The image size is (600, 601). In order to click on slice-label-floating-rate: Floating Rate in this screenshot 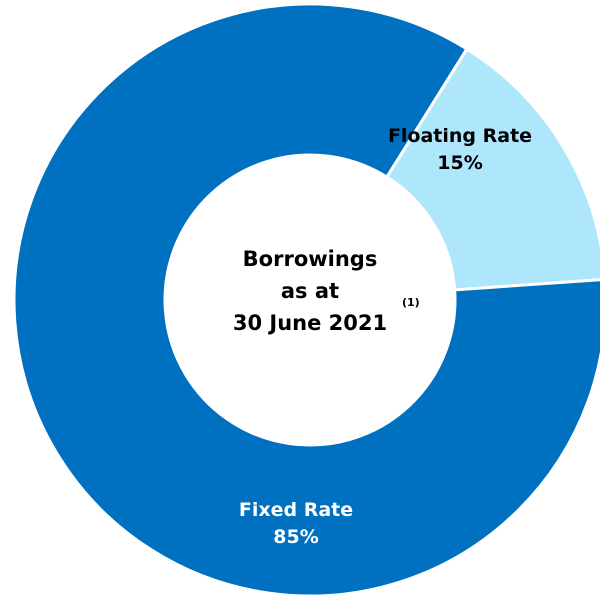, I will do `click(460, 136)`.